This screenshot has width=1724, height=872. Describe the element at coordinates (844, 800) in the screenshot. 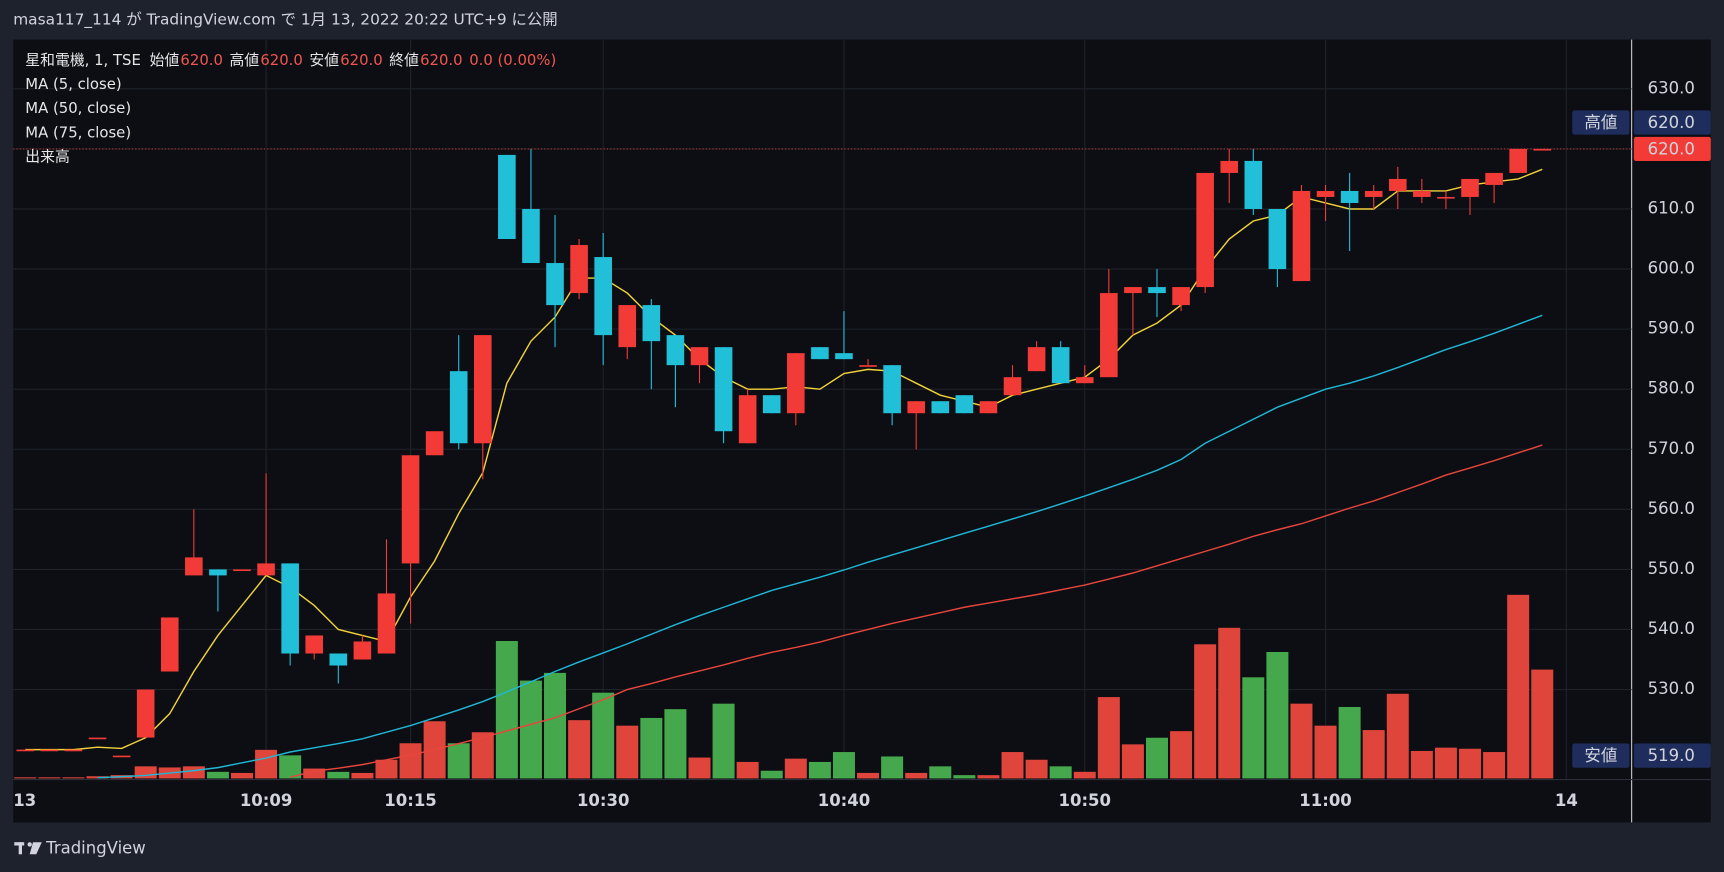

I see `x-tick-label: 10:40` at that location.